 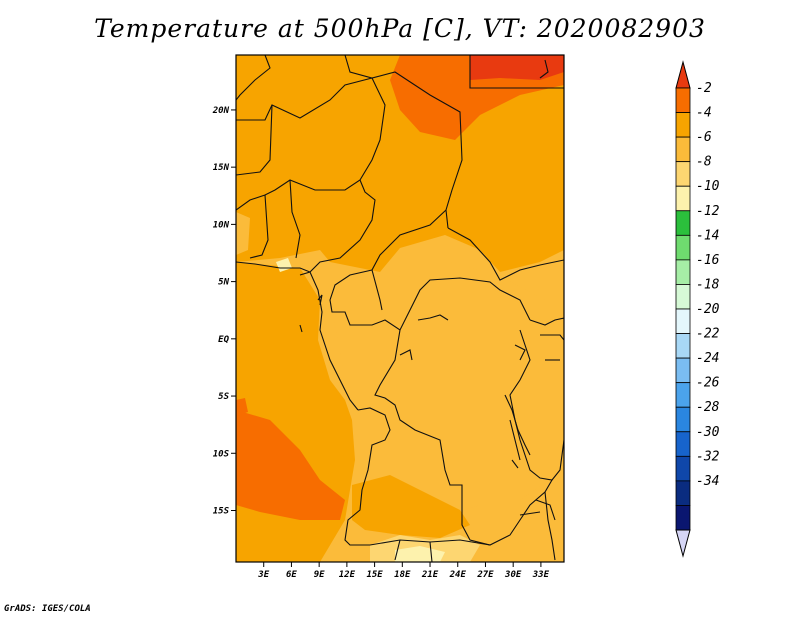 What do you see at coordinates (708, 260) in the screenshot?
I see `colorbar-label: -16` at bounding box center [708, 260].